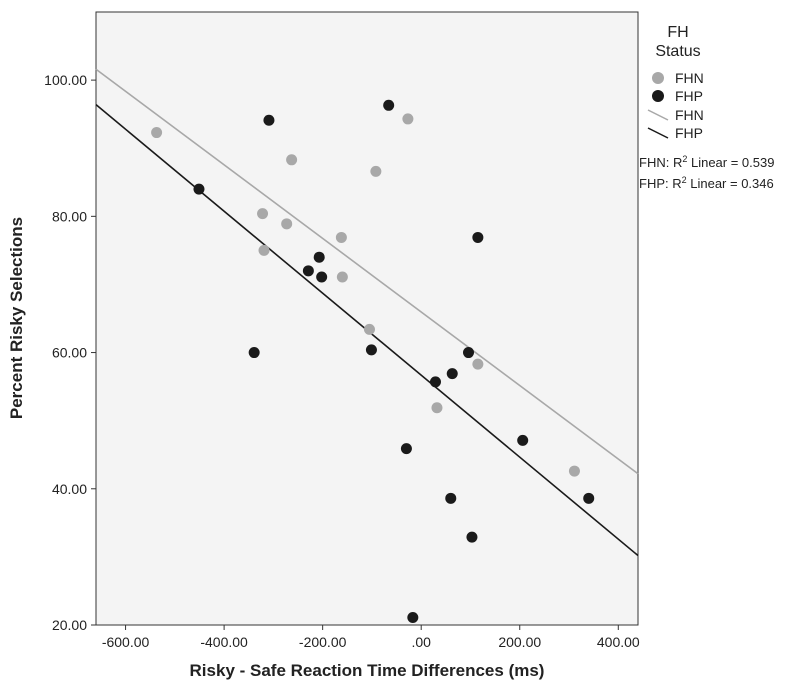 The height and width of the screenshot is (695, 800). I want to click on legend-label-fhn-line: FHN, so click(689, 115).